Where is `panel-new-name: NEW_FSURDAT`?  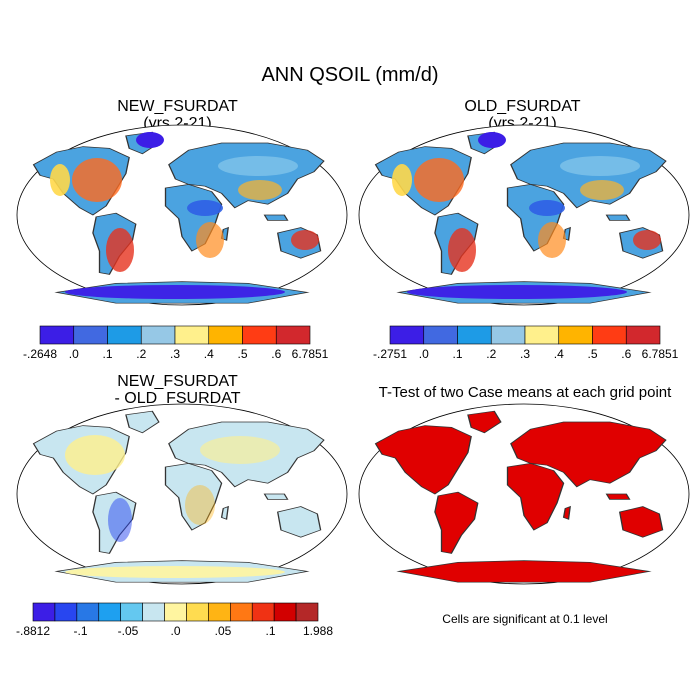
panel-new-name: NEW_FSURDAT is located at coordinates (177, 106).